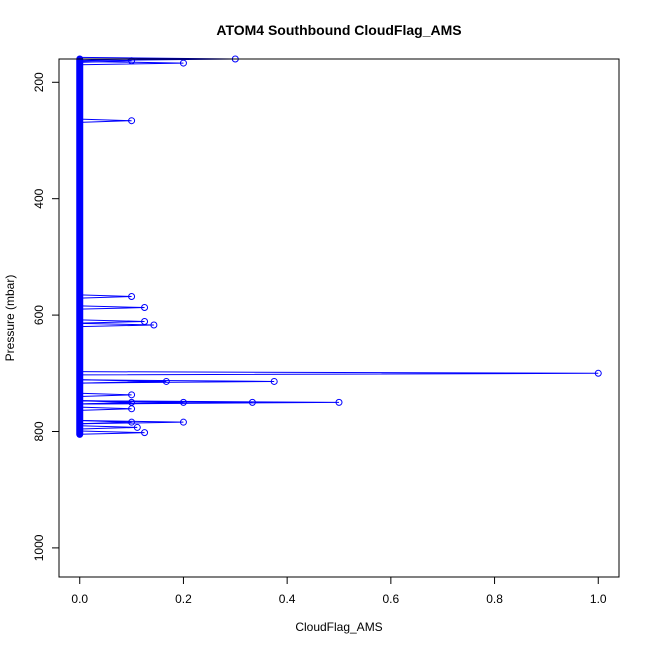  I want to click on y-tick-label: 400, so click(39, 198).